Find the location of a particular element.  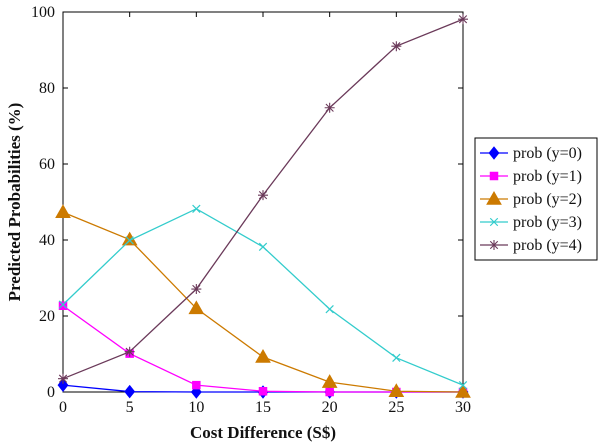

legend-label: prob (y=4) is located at coordinates (547, 245).